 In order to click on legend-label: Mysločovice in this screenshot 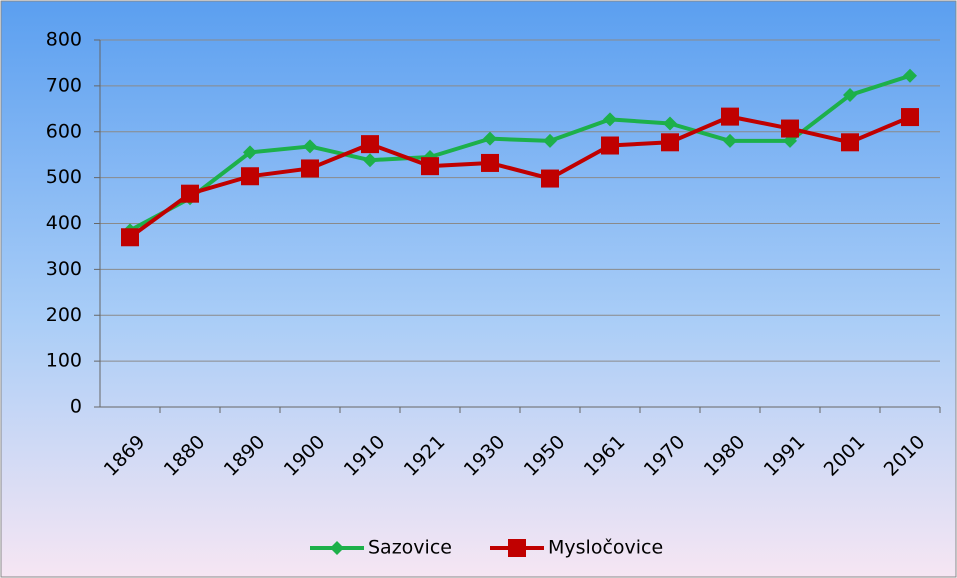, I will do `click(605, 548)`.